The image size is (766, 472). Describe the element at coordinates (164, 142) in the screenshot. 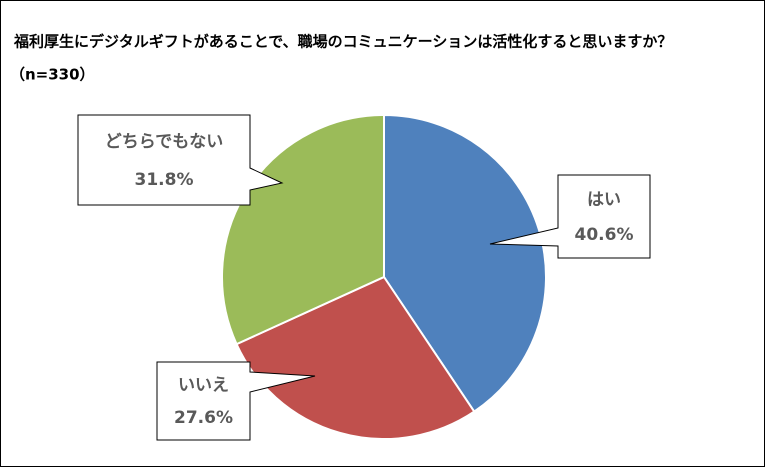

I see `category-label: どちらでもない` at that location.